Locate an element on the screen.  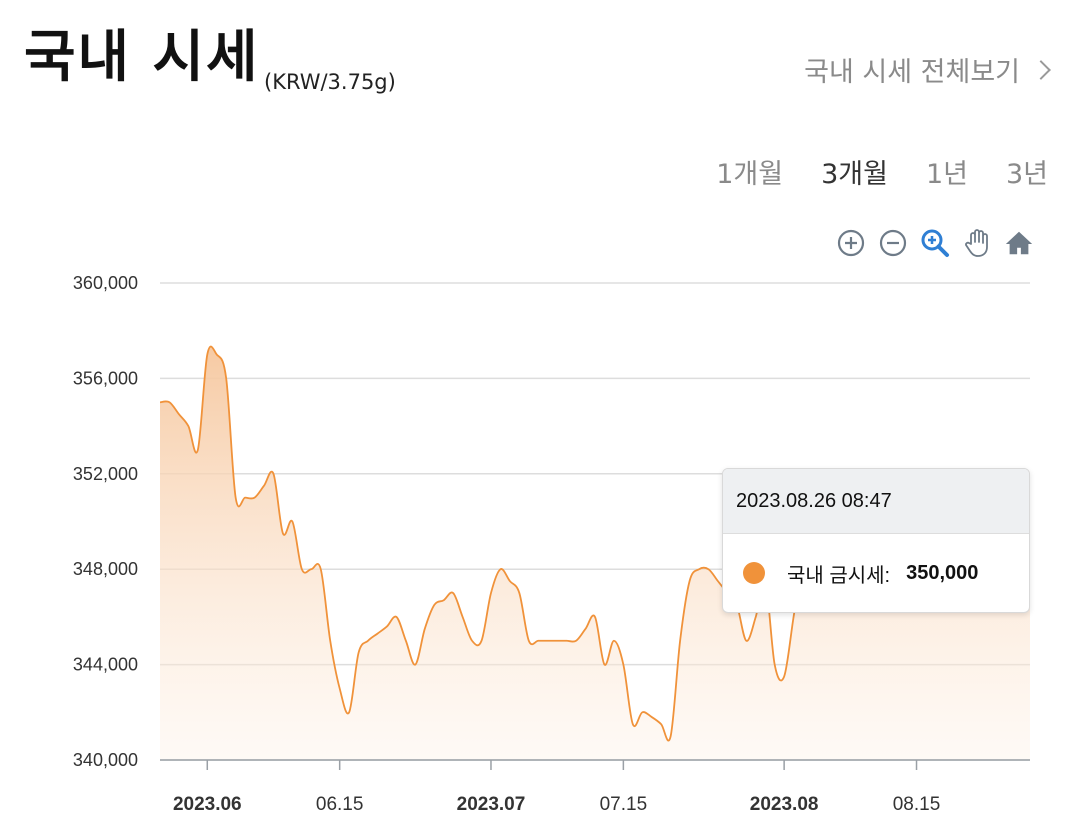
y-tick-label: 344,000 is located at coordinates (105, 665).